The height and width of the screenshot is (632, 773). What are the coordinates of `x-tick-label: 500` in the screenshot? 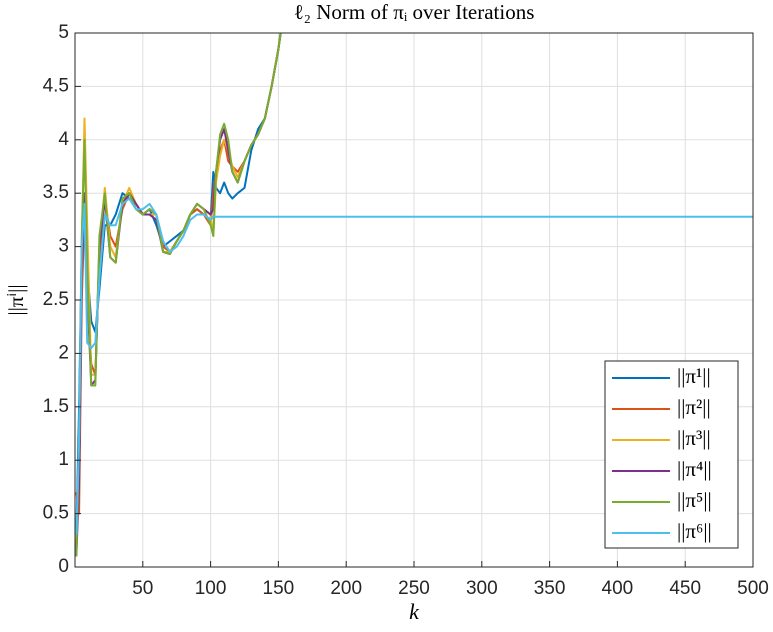 It's located at (753, 588).